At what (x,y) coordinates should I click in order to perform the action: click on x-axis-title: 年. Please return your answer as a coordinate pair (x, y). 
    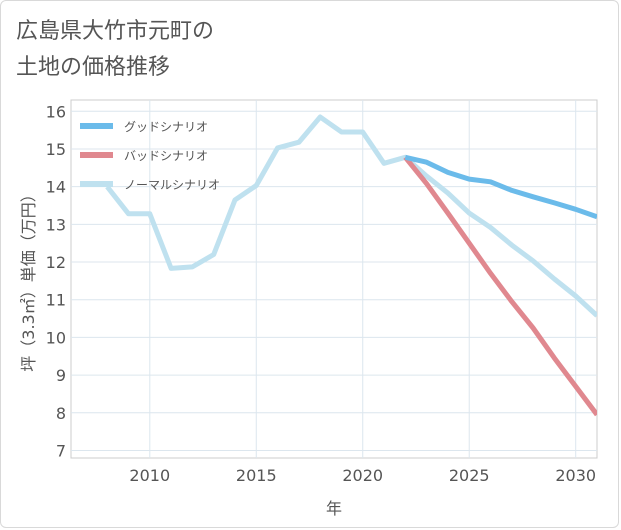
    Looking at the image, I should click on (334, 508).